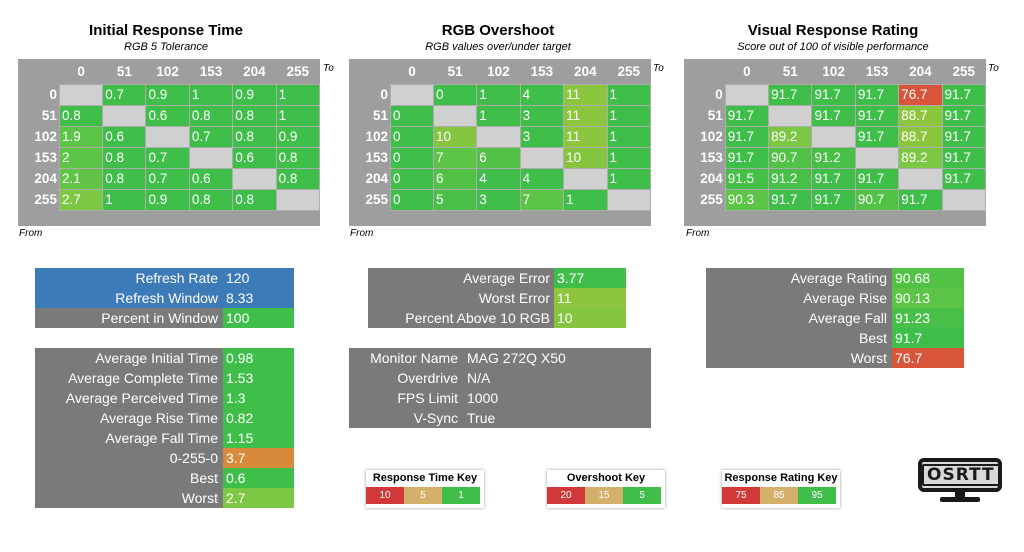  Describe the element at coordinates (427, 398) in the screenshot. I see `stat-label: FPS Limit` at that location.